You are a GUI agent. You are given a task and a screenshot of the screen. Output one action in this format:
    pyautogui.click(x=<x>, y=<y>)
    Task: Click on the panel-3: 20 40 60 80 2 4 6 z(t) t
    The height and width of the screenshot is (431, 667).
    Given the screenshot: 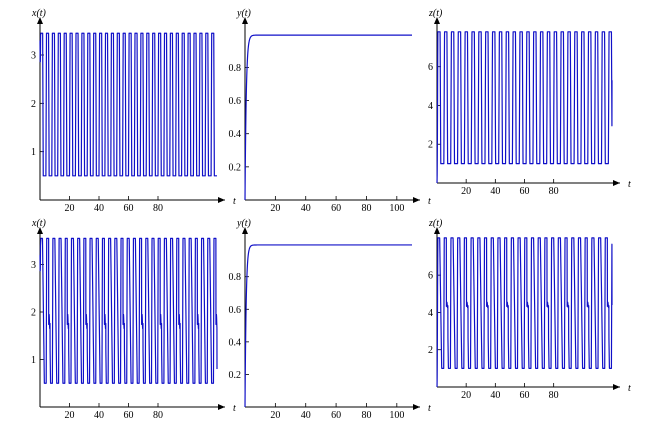 What is the action you would take?
    pyautogui.click(x=529, y=102)
    